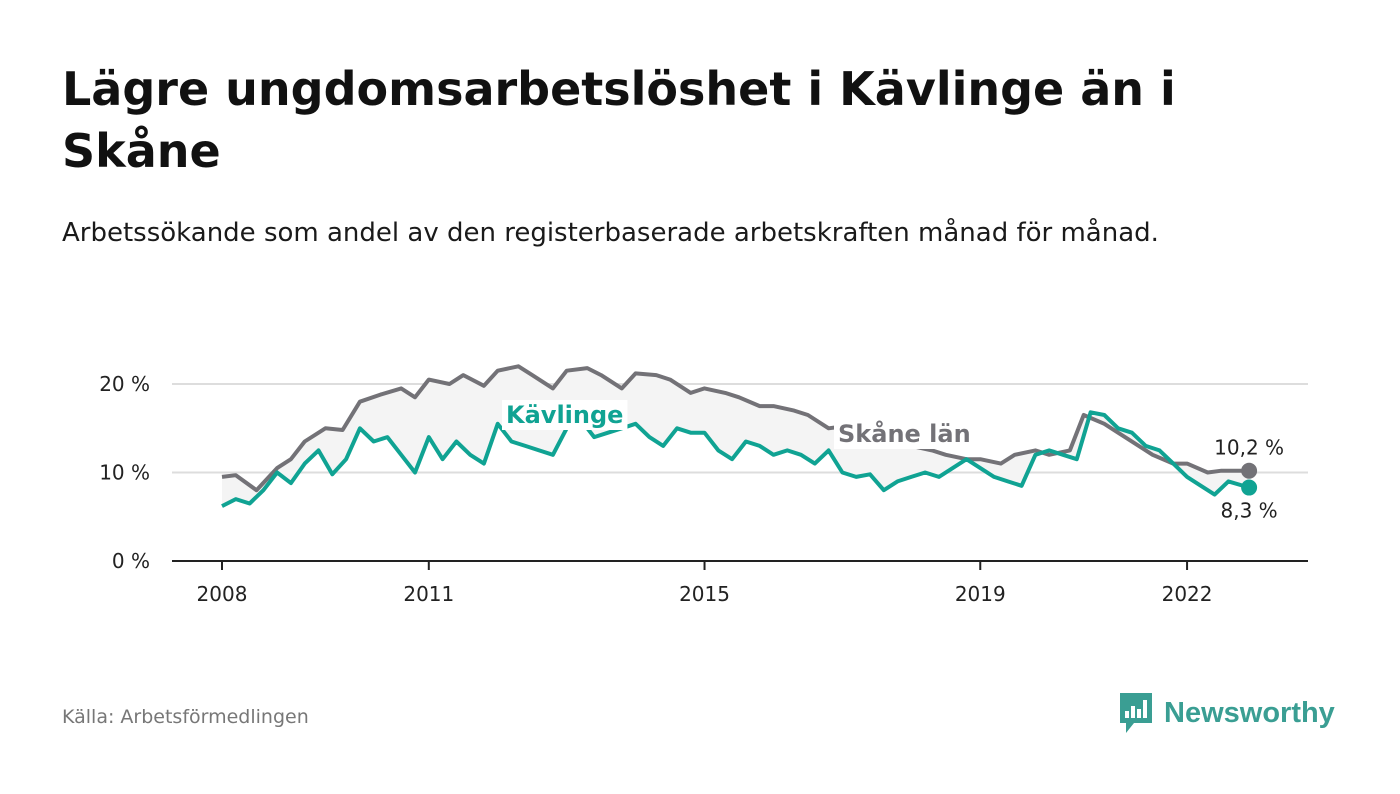 Image resolution: width=1400 pixels, height=794 pixels. I want to click on x-tick-label: 2011, so click(428, 594).